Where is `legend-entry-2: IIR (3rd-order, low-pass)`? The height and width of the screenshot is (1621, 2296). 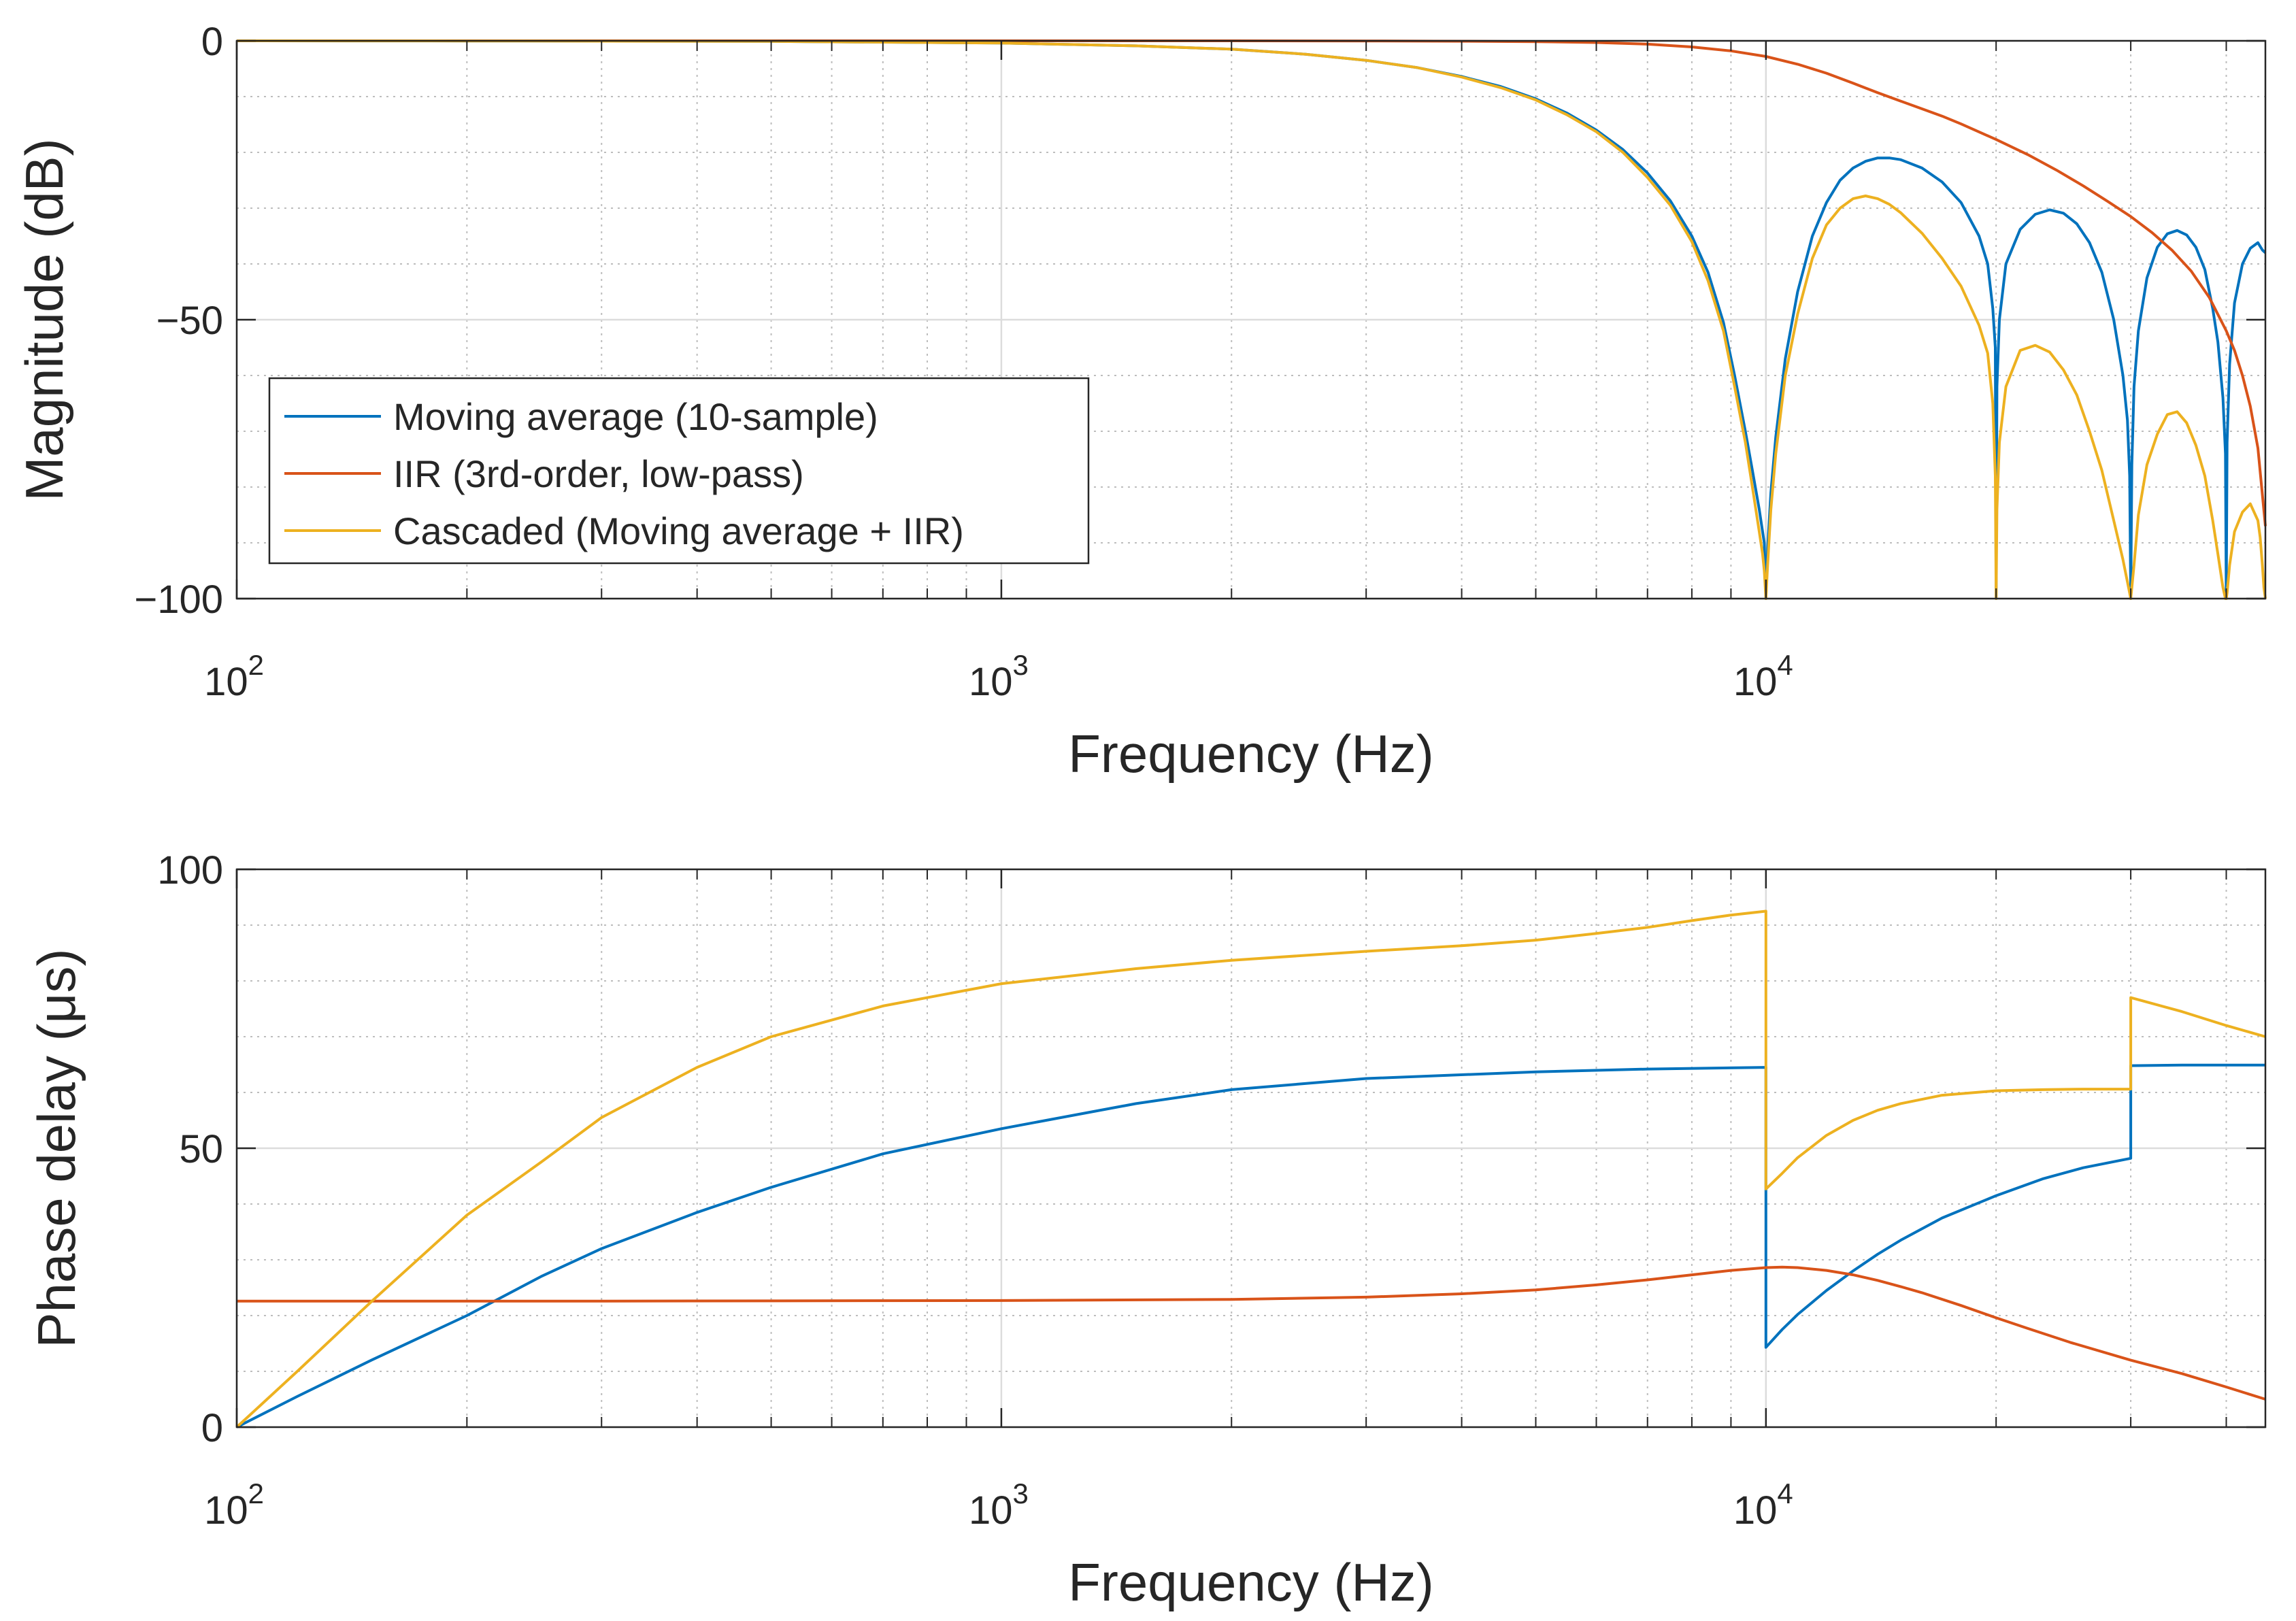 legend-entry-2: IIR (3rd-order, low-pass) is located at coordinates (598, 473).